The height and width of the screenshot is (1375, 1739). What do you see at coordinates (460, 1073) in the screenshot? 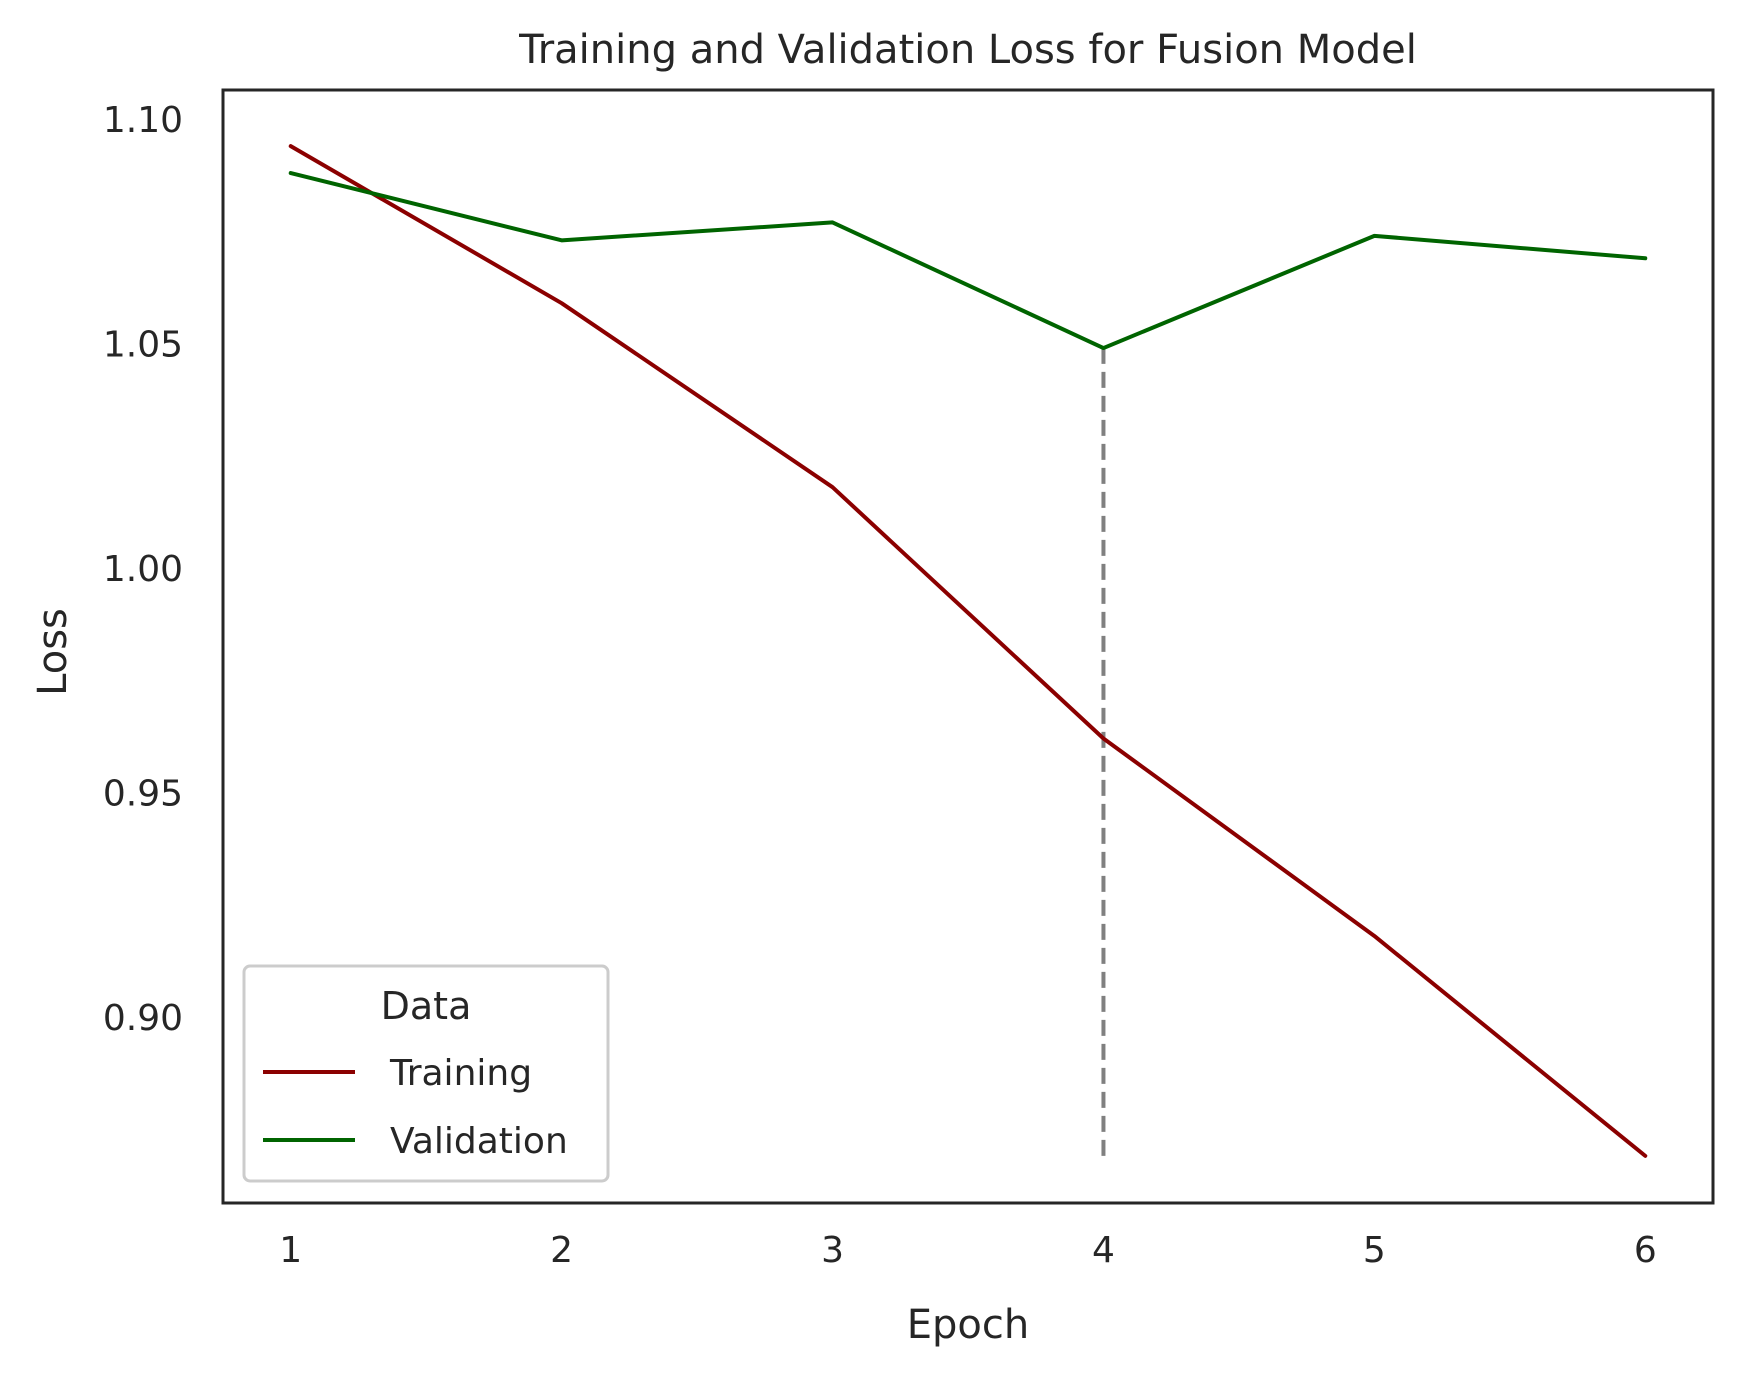
I see `legend-label-training: Training` at bounding box center [460, 1073].